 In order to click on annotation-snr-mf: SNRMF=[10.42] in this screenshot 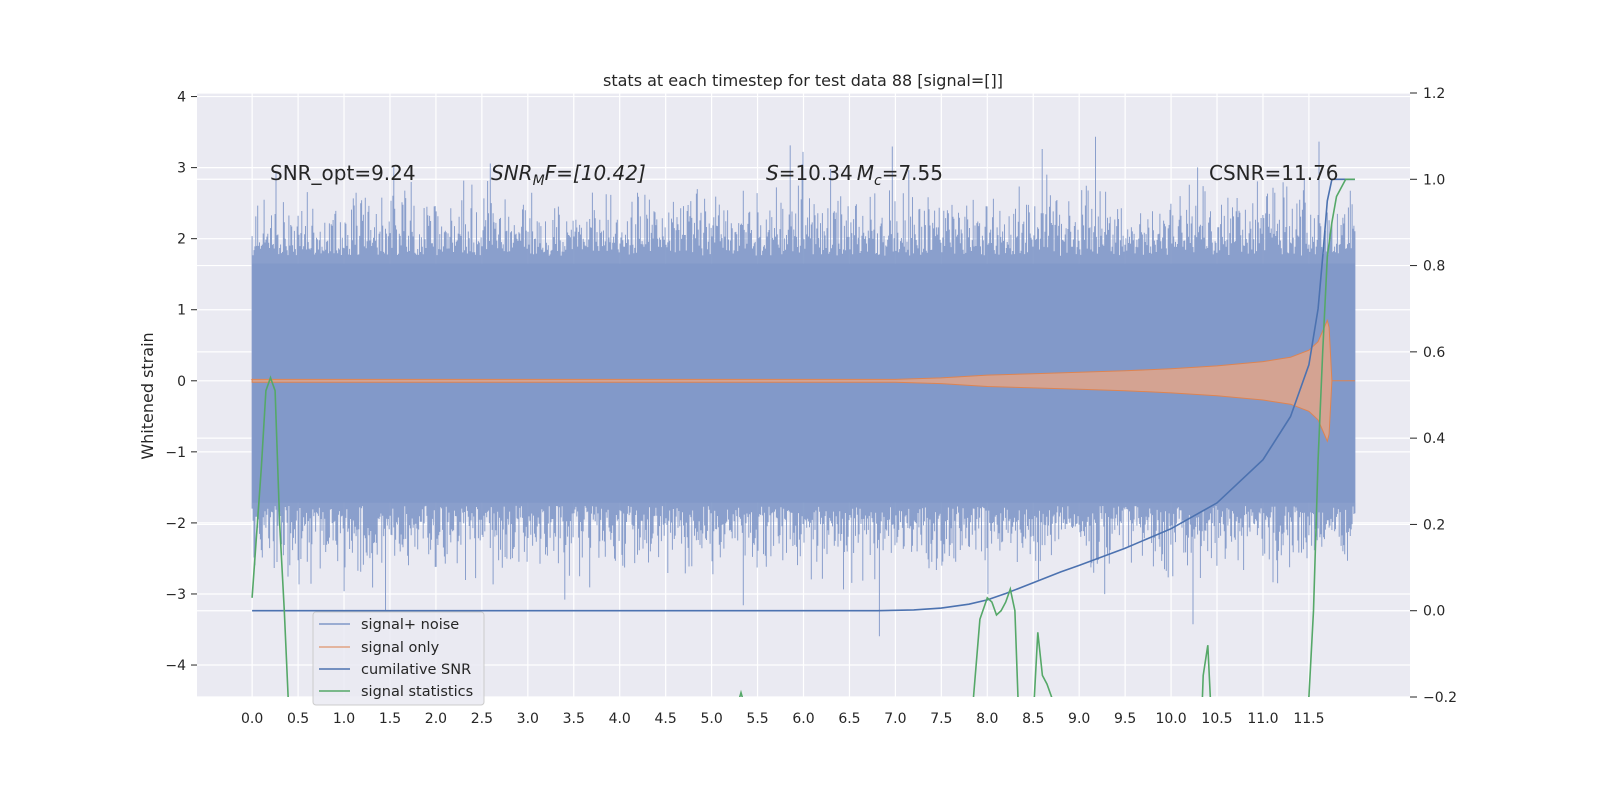, I will do `click(568, 175)`.